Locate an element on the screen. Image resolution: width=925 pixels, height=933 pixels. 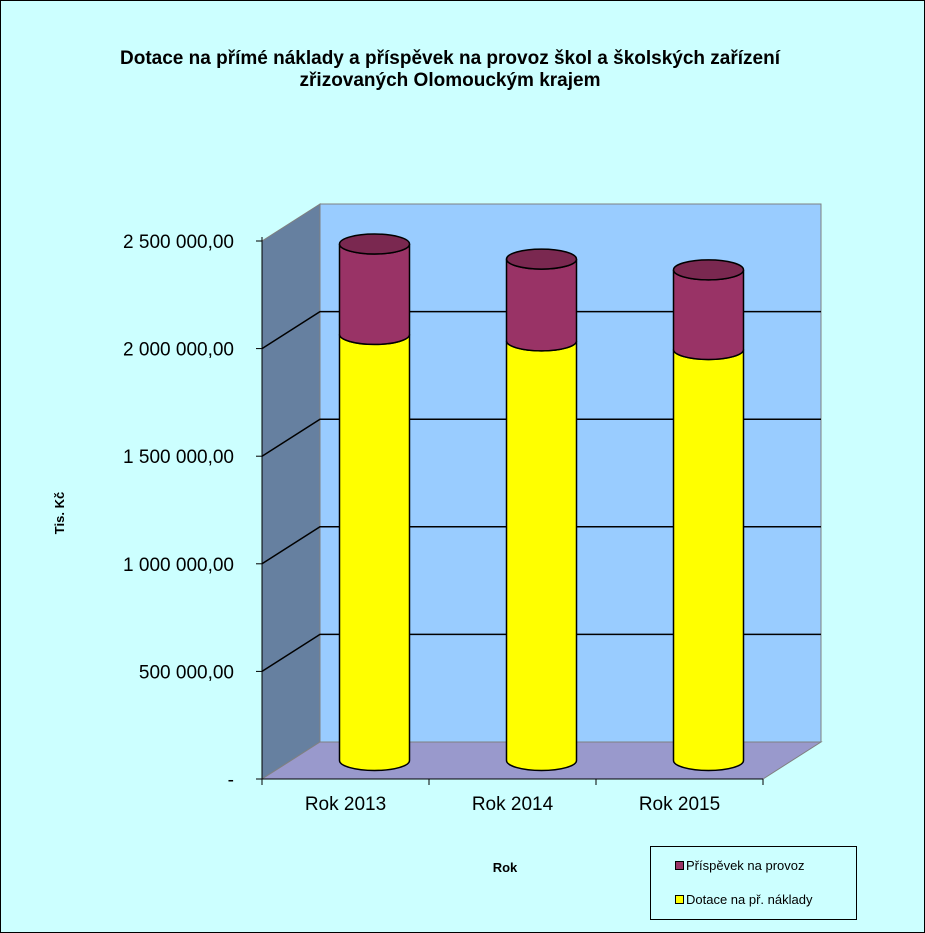
x-tick-label: Rok 2013 is located at coordinates (345, 804).